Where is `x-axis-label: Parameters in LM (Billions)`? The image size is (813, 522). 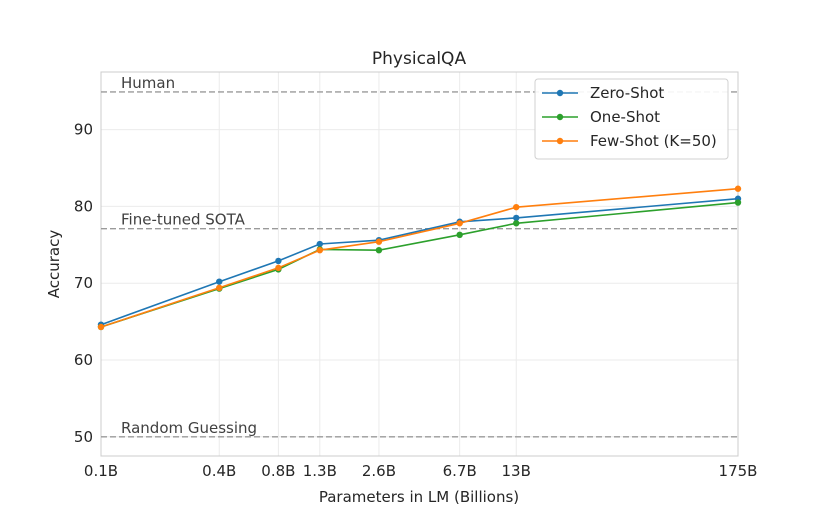 x-axis-label: Parameters in LM (Billions) is located at coordinates (419, 497).